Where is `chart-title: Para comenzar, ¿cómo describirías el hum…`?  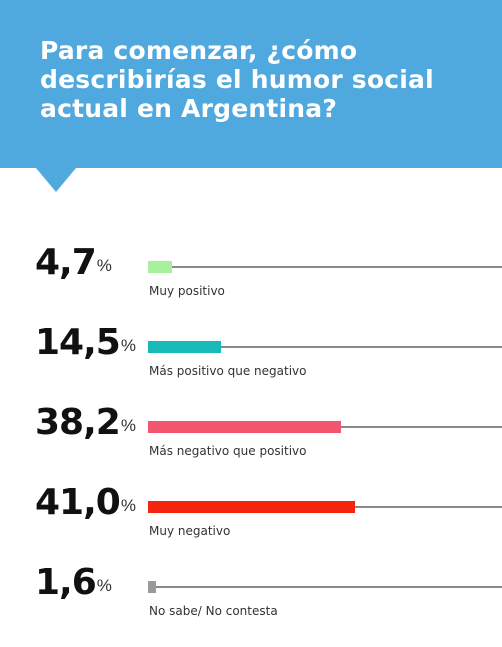 chart-title: Para comenzar, ¿cómo describirías el hum… is located at coordinates (237, 79).